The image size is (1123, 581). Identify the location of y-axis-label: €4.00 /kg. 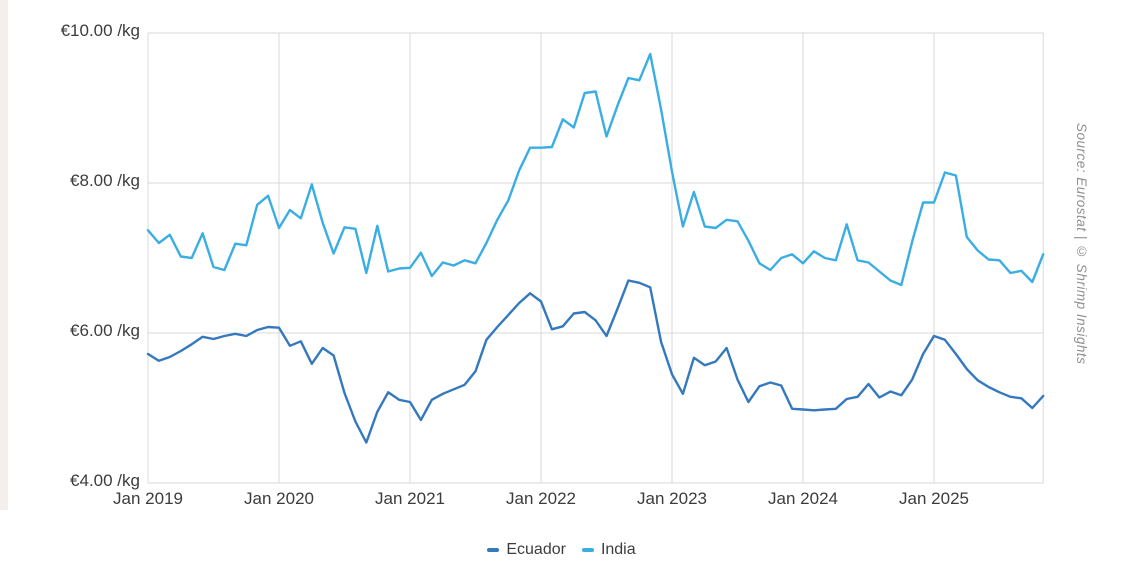
(105, 480).